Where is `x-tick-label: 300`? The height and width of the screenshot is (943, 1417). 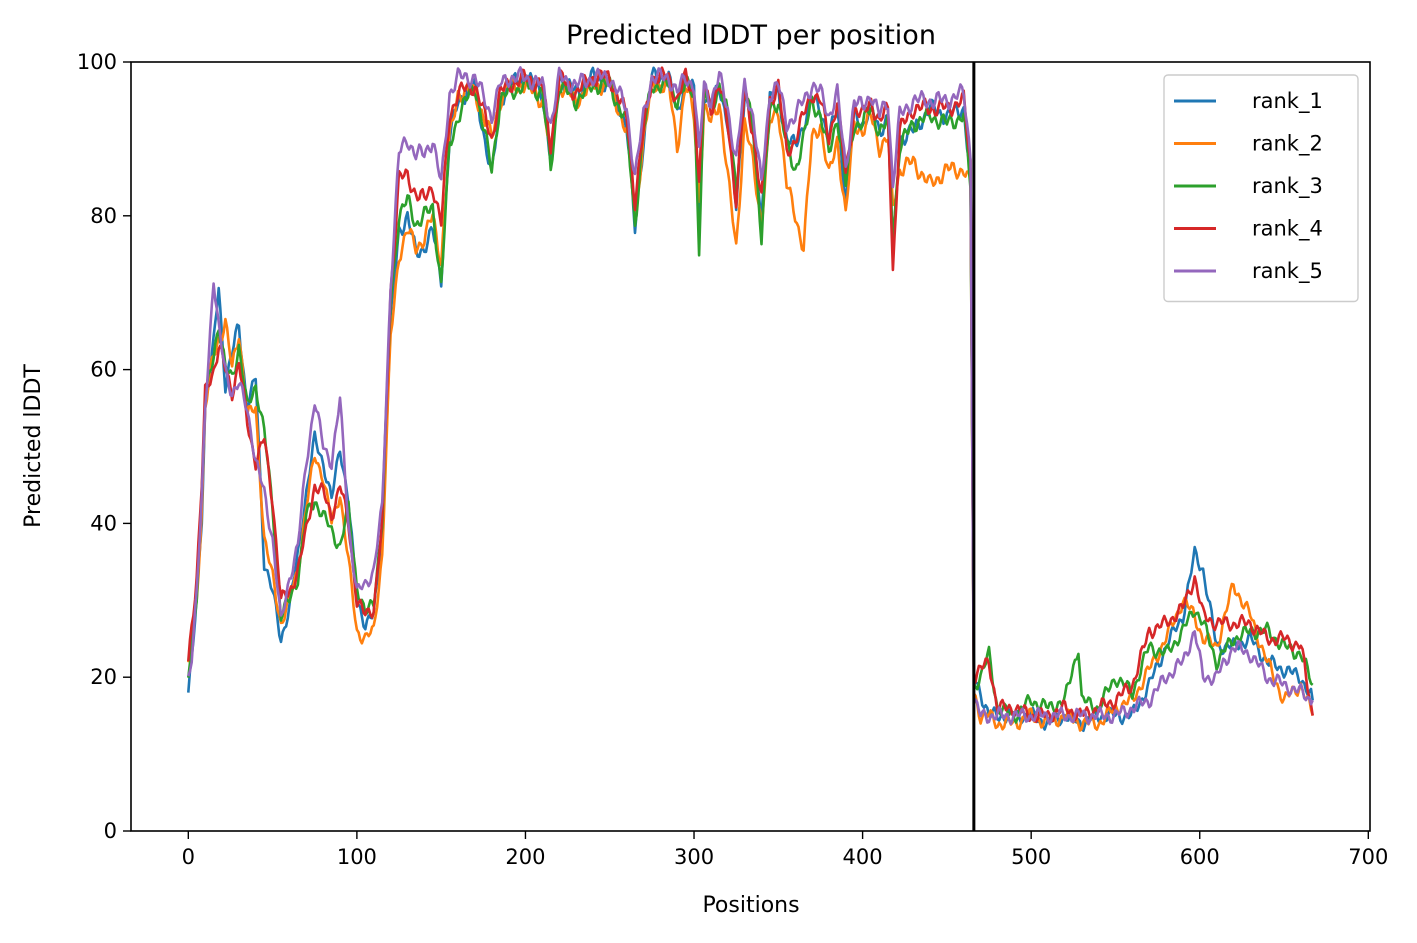
x-tick-label: 300 is located at coordinates (694, 857).